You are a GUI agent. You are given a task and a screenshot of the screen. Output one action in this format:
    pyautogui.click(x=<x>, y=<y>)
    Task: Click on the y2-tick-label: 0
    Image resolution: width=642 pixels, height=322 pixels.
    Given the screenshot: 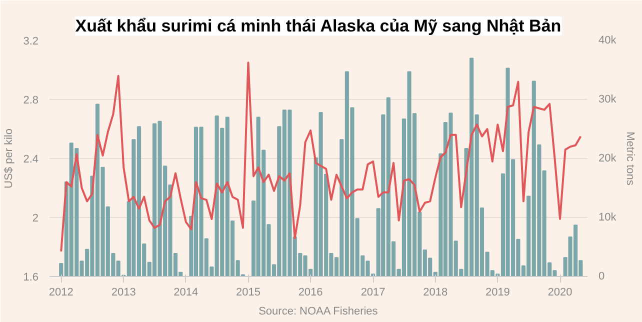 What is the action you would take?
    pyautogui.click(x=601, y=276)
    